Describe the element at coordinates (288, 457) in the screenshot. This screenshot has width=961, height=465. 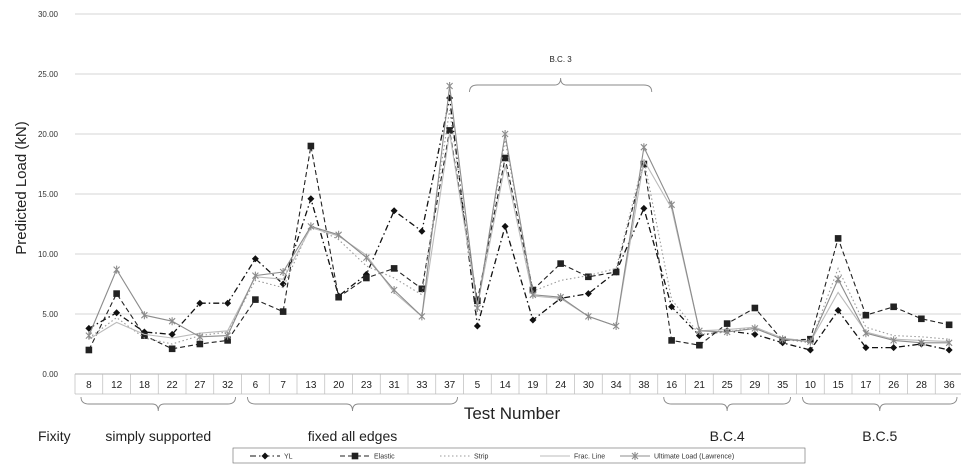
I see `legend-label: YL` at that location.